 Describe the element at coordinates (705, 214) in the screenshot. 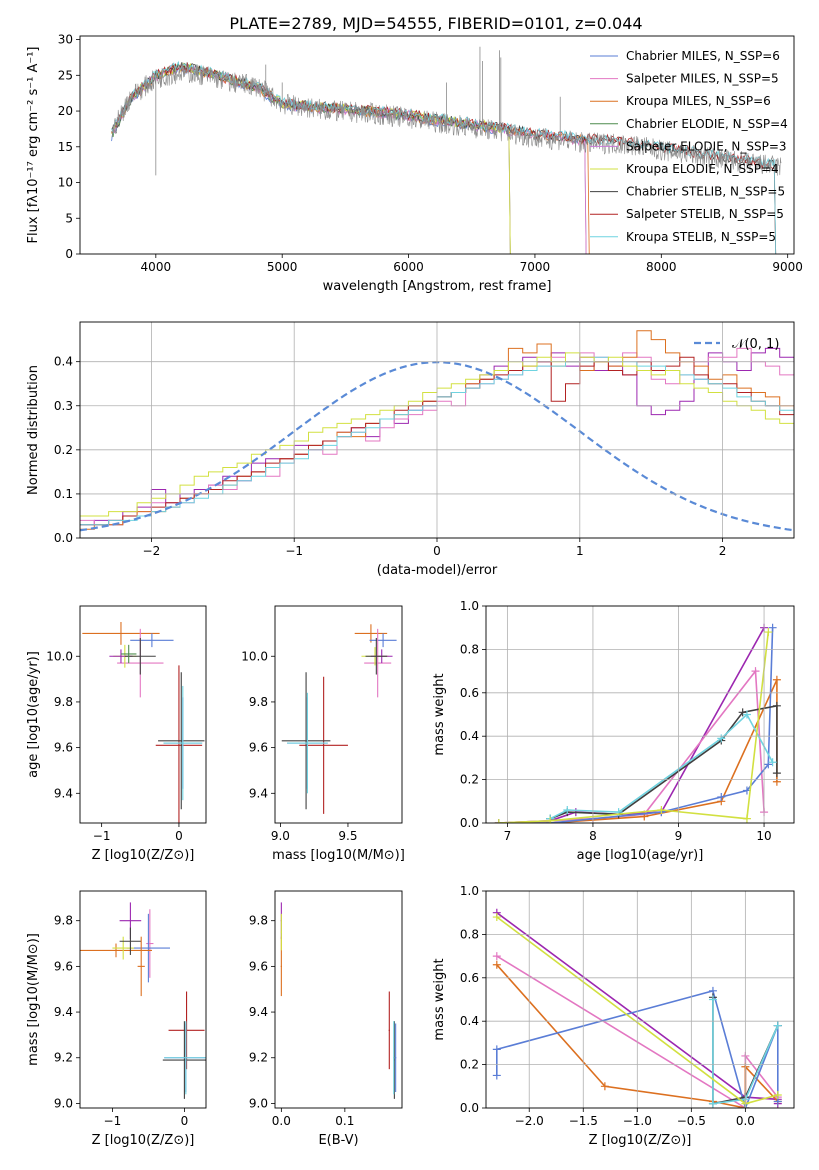

I see `legend-entry: Salpeter STELIB, N_SSP=5` at that location.